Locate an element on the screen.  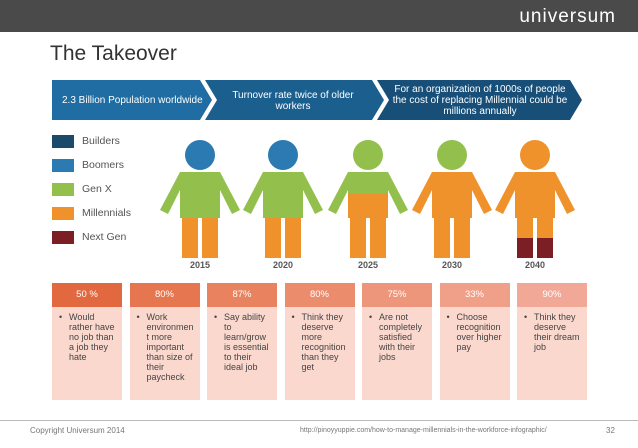
footer-rule is located at coordinates (319, 420).